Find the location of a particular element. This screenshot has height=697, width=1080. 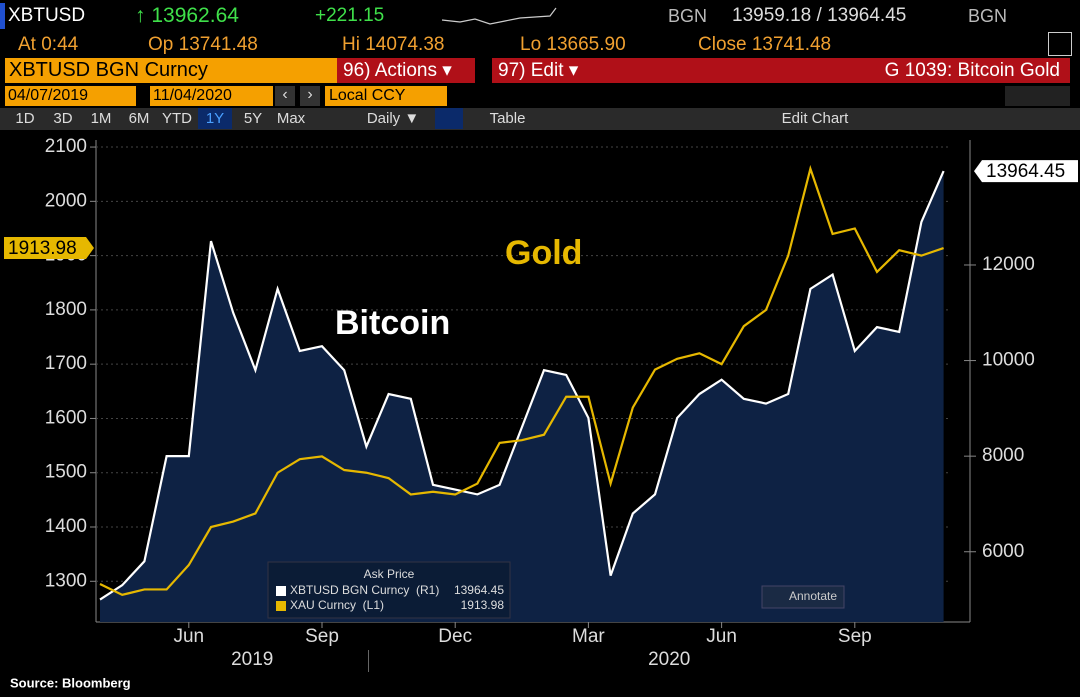

annotate-button is located at coordinates (803, 597).